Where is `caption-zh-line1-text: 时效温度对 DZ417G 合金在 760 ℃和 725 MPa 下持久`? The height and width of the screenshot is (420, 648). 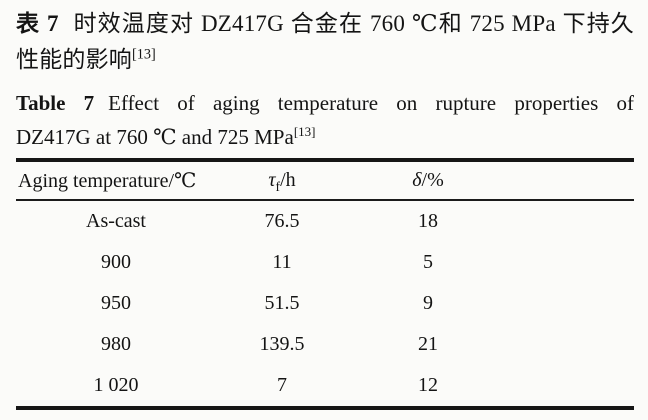 caption-zh-line1-text: 时效温度对 DZ417G 合金在 760 ℃和 725 MPa 下持久 is located at coordinates (353, 23).